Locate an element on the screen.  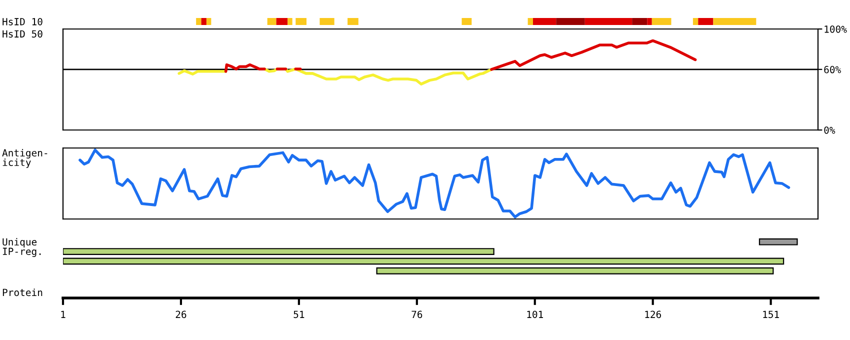
x-tick-label: 26 is located at coordinates (181, 314).